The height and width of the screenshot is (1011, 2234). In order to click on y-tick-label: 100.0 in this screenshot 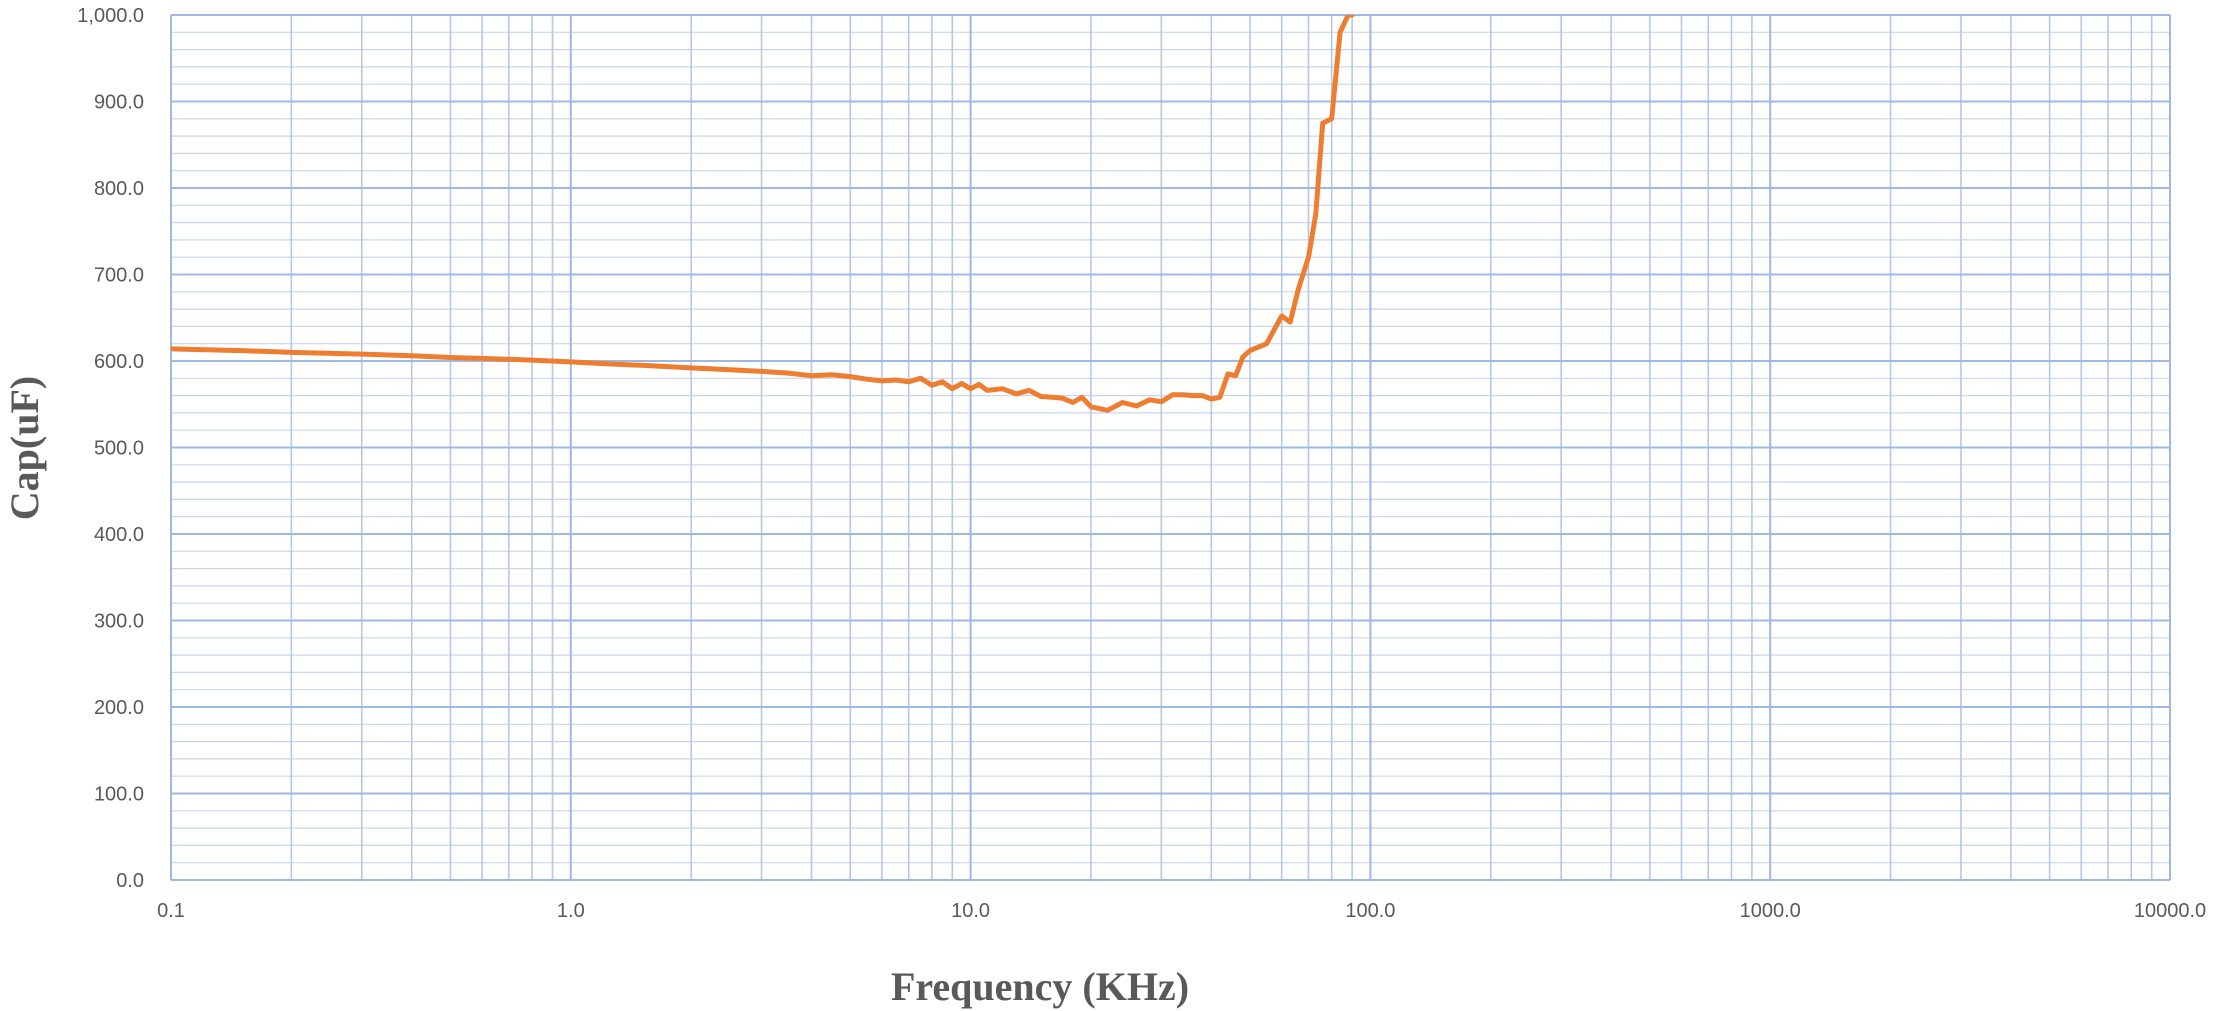, I will do `click(119, 795)`.